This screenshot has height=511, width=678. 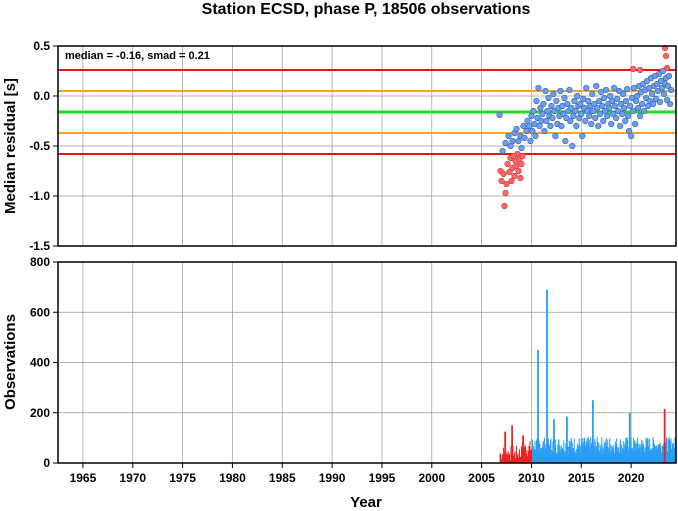 I want to click on observations-y-tick-label: 0, so click(x=46, y=463).